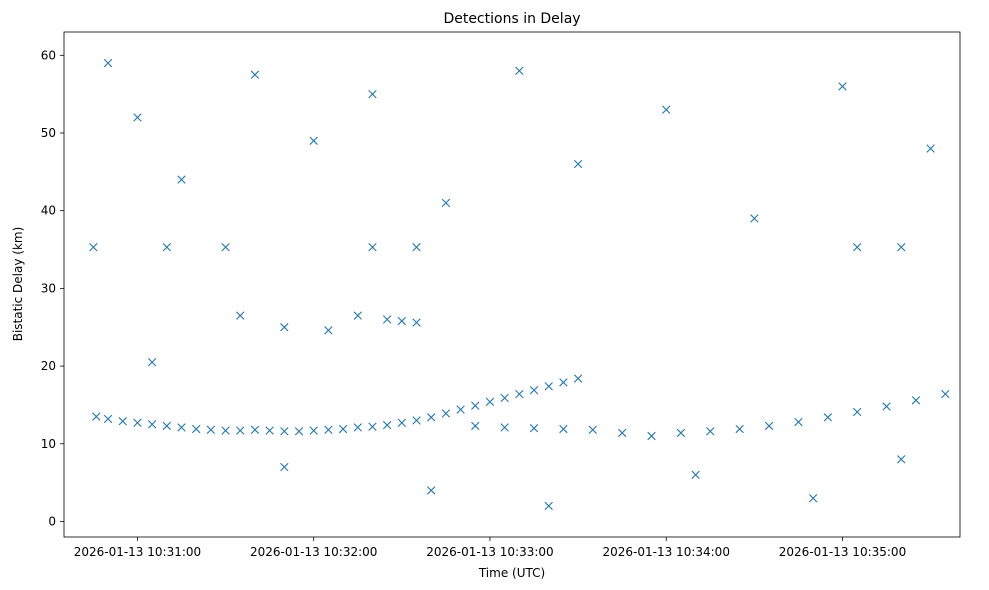  Describe the element at coordinates (137, 552) in the screenshot. I see `x-tick-label: 2026-01-13 10:31:00` at that location.